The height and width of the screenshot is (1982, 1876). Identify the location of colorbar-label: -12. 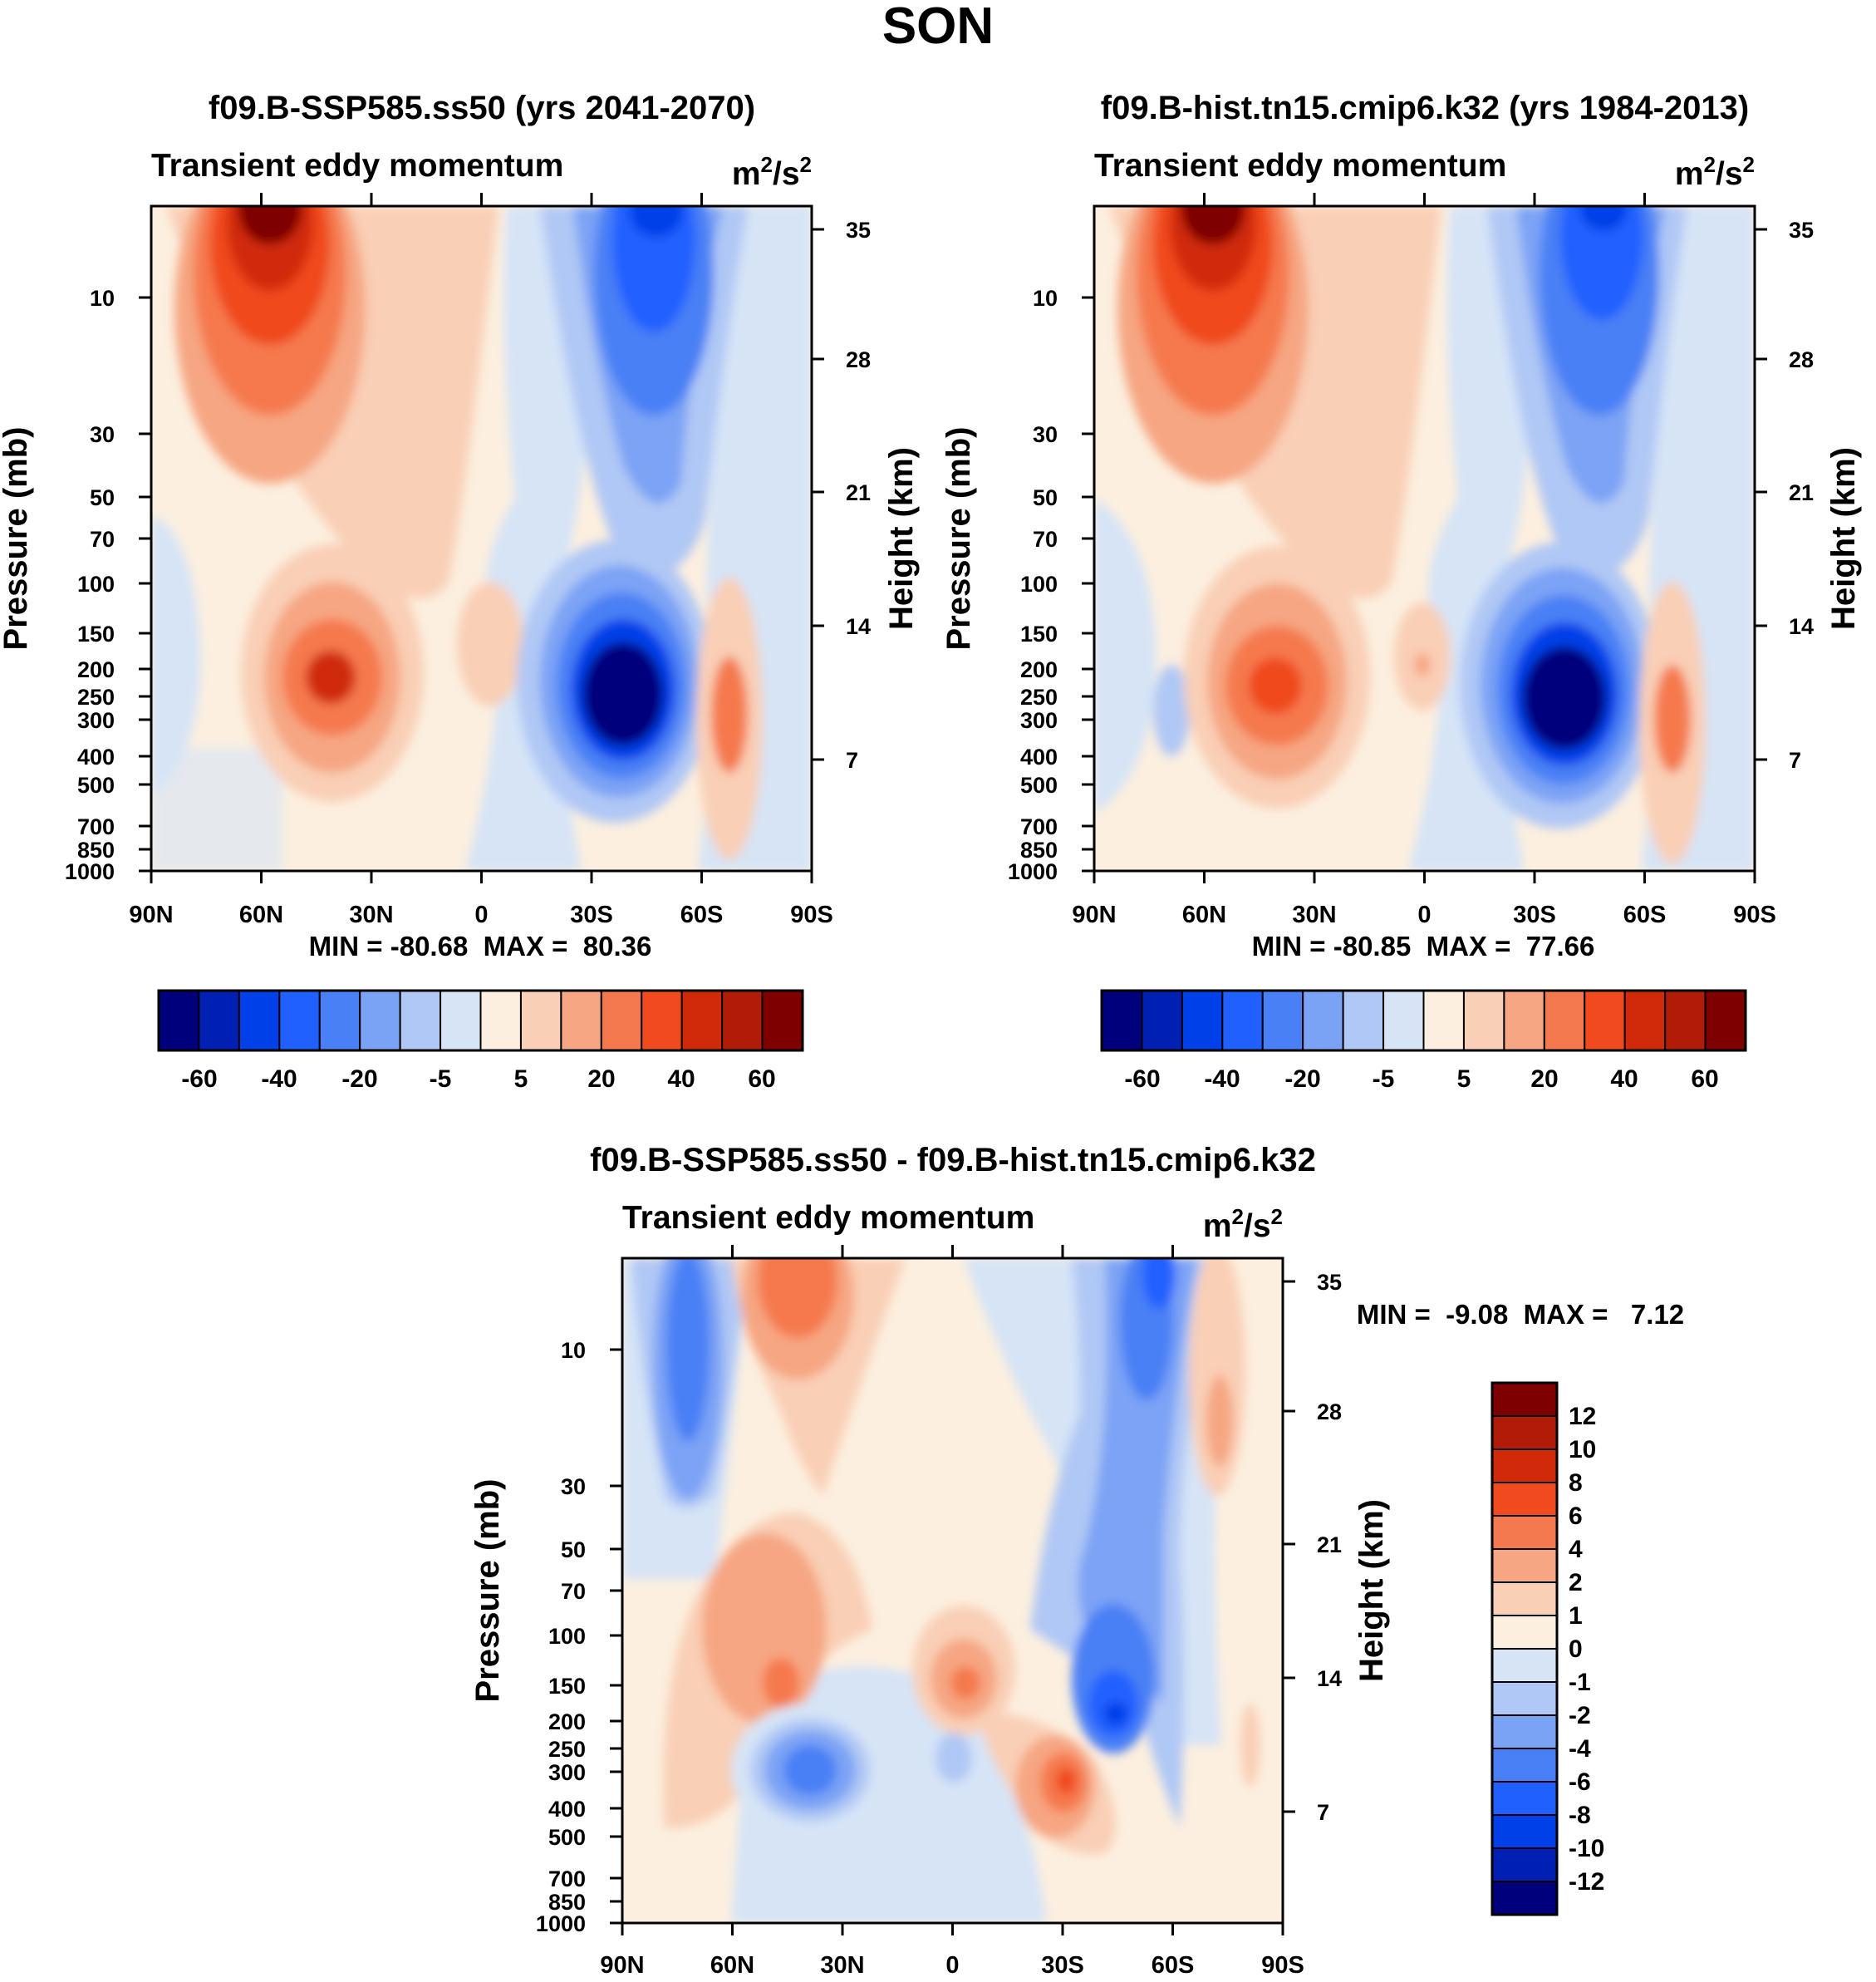
(1586, 1882).